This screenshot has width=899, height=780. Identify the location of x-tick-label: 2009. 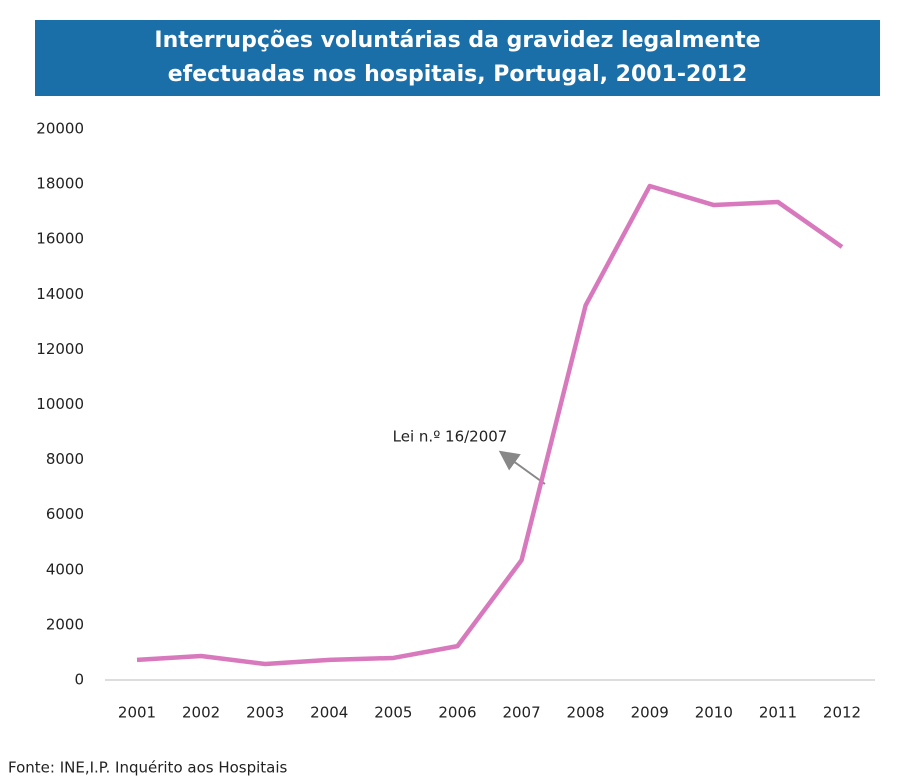
(650, 713).